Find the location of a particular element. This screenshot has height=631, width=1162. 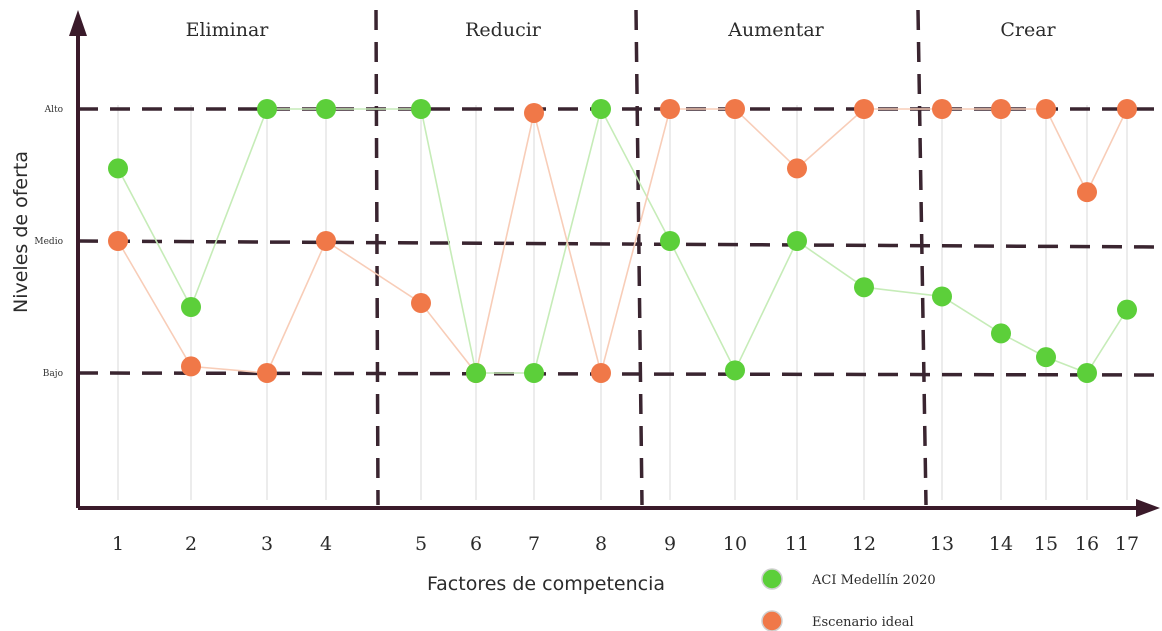

level-labels: Bajo Medio Alto is located at coordinates (48, 242).